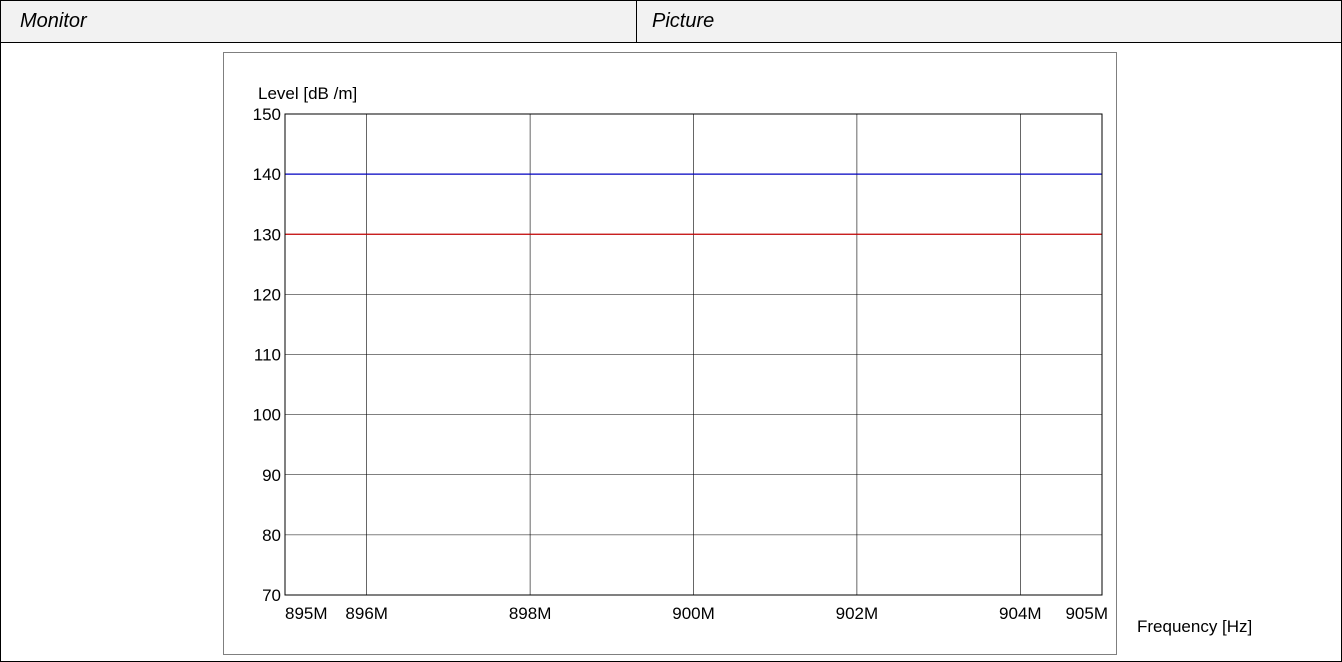  Describe the element at coordinates (267, 234) in the screenshot. I see `y-tick-label: 130` at that location.